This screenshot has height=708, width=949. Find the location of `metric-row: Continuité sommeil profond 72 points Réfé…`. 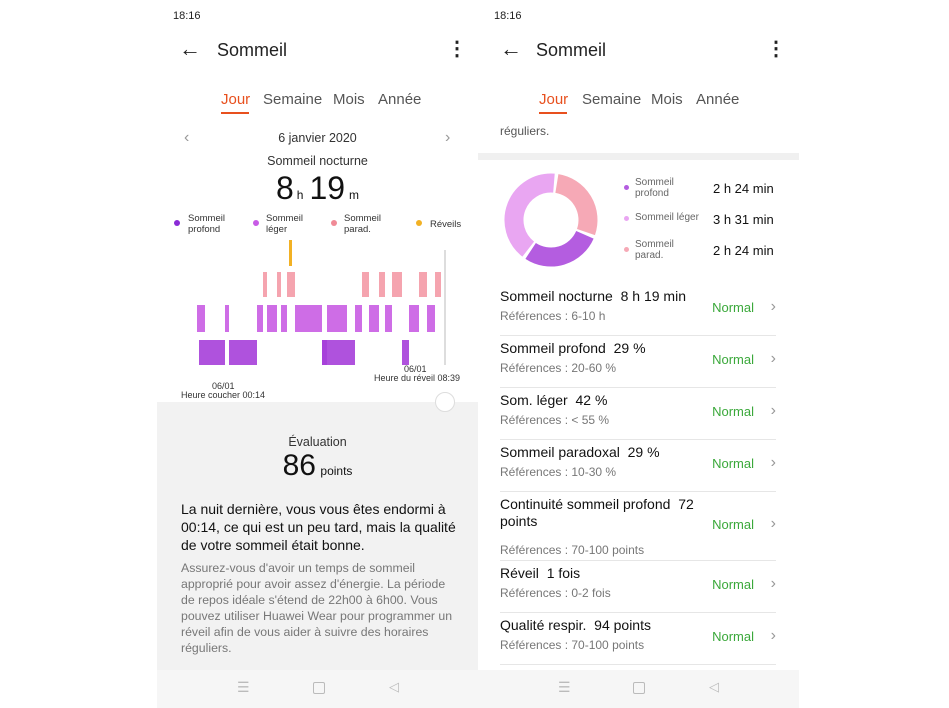

metric-row: Continuité sommeil profond 72 points Réfé… is located at coordinates (638, 526).